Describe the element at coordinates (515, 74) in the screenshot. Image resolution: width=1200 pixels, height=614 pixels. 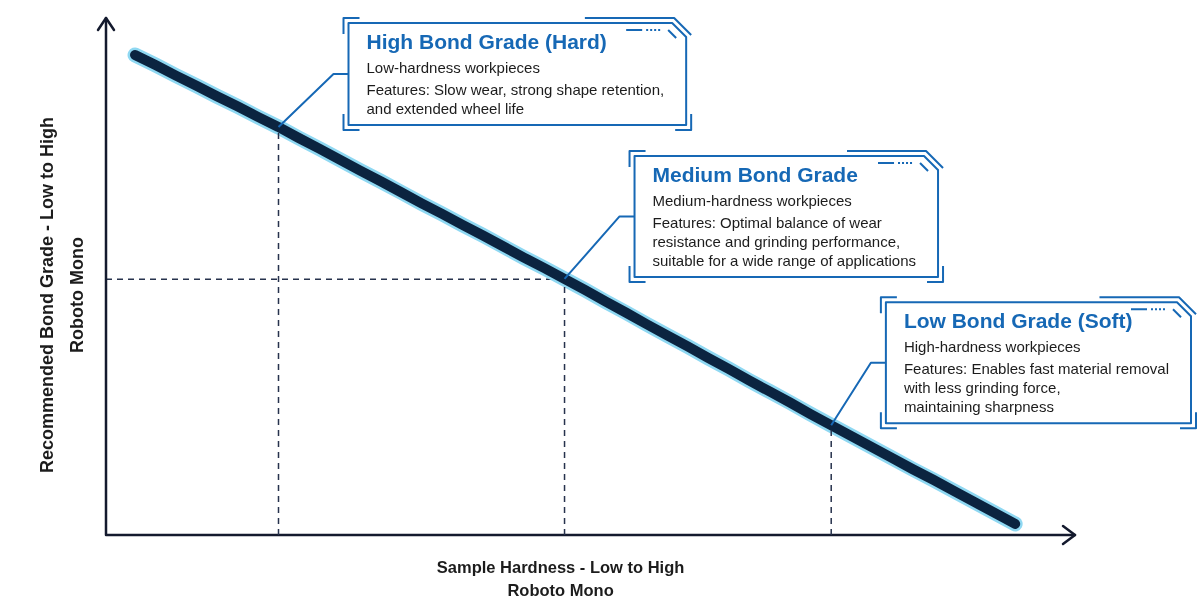
I see `annotation: High Bond Grade (Hard) Low-hardness workpieces Features: Slow wear, strong shape retention, and extended wheel life` at that location.